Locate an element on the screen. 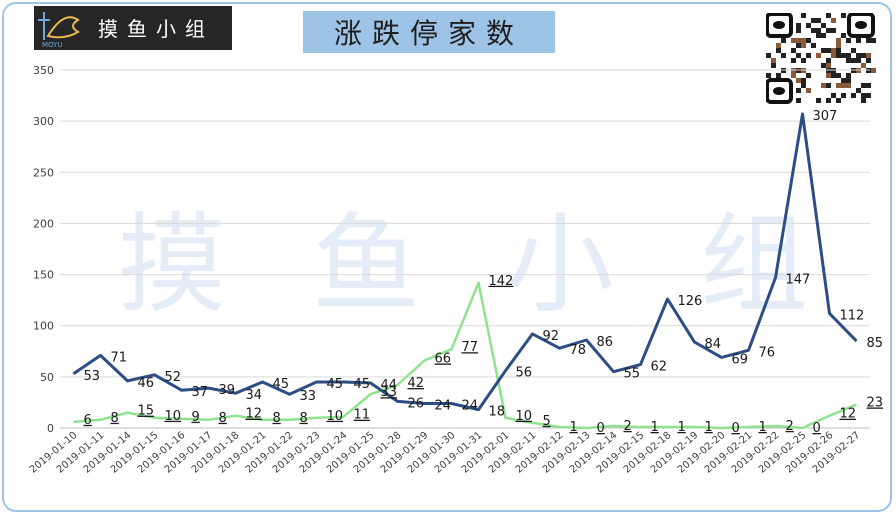 The width and height of the screenshot is (896, 516). data-label: 126 is located at coordinates (690, 301).